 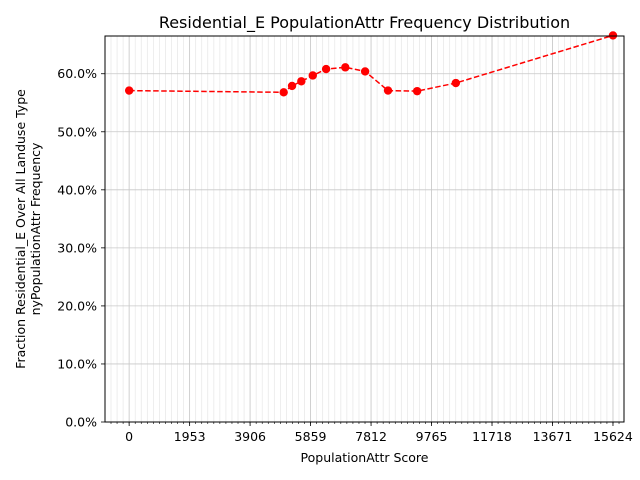 What do you see at coordinates (613, 436) in the screenshot?
I see `x-tick-label: 15624` at bounding box center [613, 436].